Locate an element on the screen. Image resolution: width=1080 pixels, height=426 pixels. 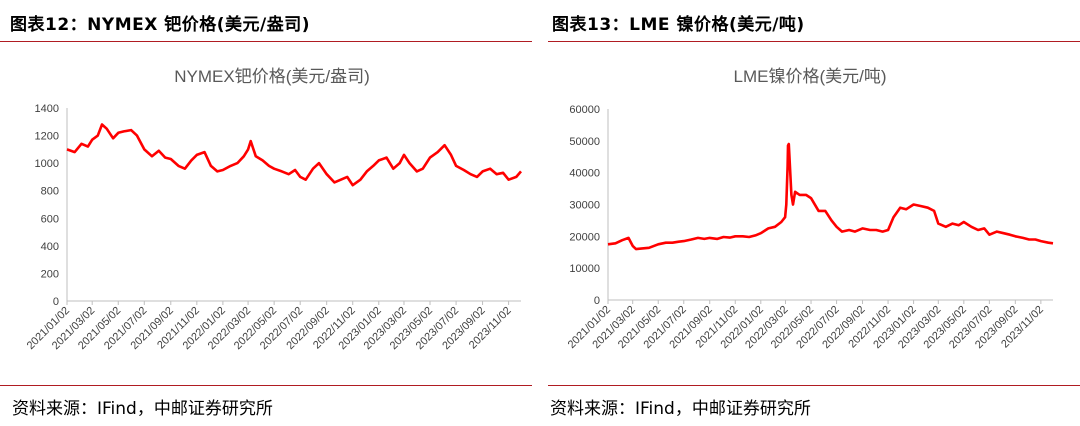
y-tick-label: 30000 is located at coordinates (584, 206).